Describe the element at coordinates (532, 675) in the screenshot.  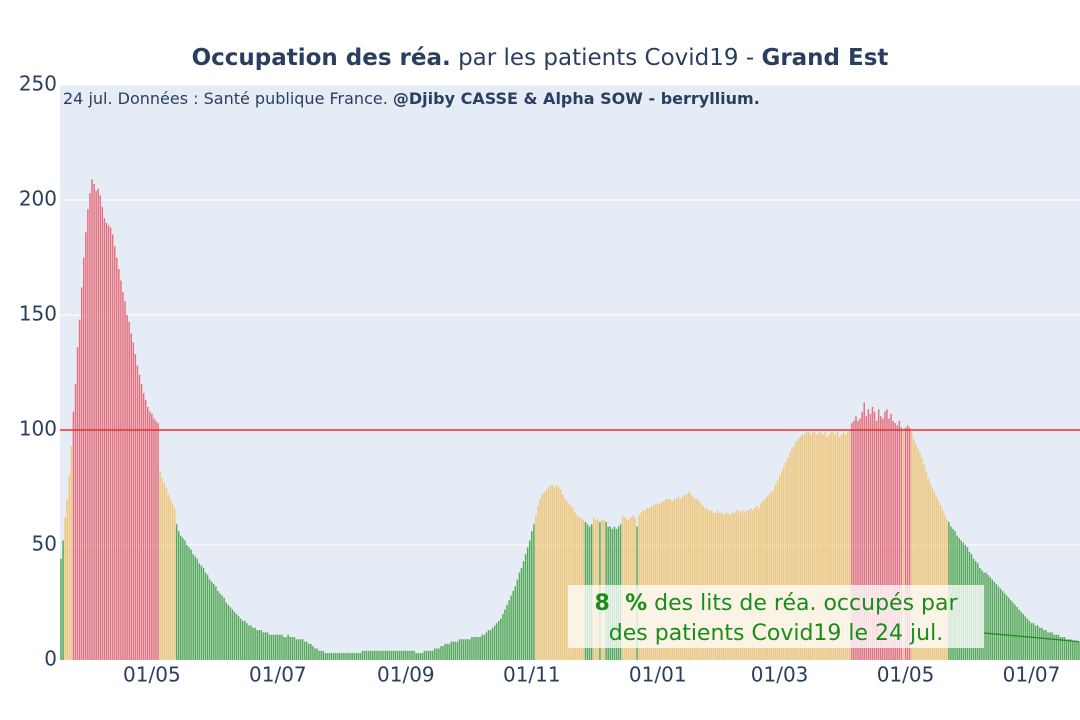
I see `x-tick-label: 01/11` at that location.